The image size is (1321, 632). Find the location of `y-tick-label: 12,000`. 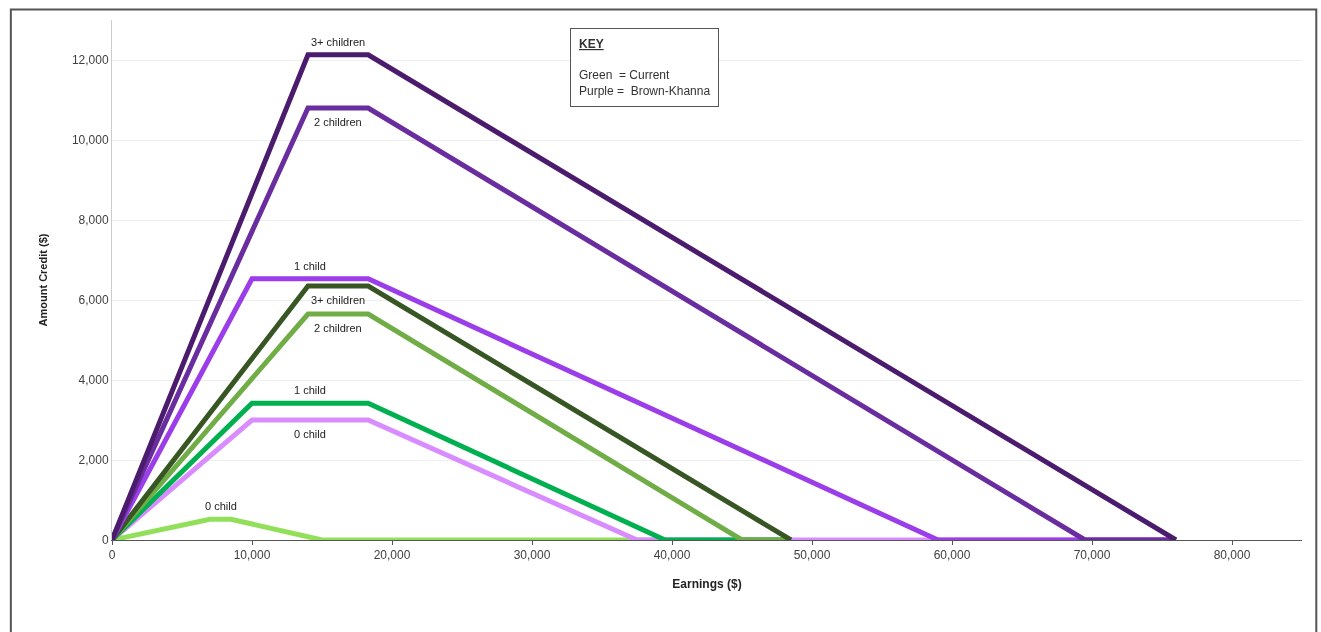

y-tick-label: 12,000 is located at coordinates (90, 60).